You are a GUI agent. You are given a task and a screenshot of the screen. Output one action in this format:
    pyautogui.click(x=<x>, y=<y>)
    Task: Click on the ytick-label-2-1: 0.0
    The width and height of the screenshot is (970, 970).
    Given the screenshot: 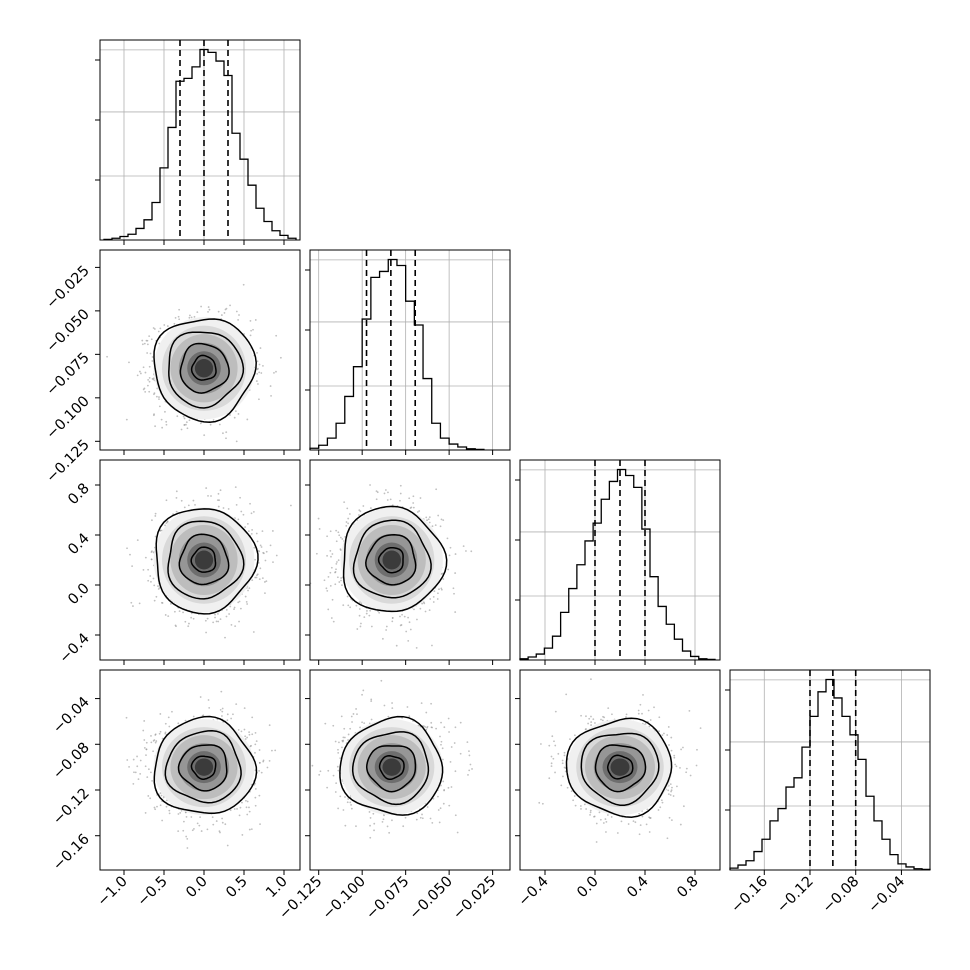 What is the action you would take?
    pyautogui.click(x=79, y=595)
    